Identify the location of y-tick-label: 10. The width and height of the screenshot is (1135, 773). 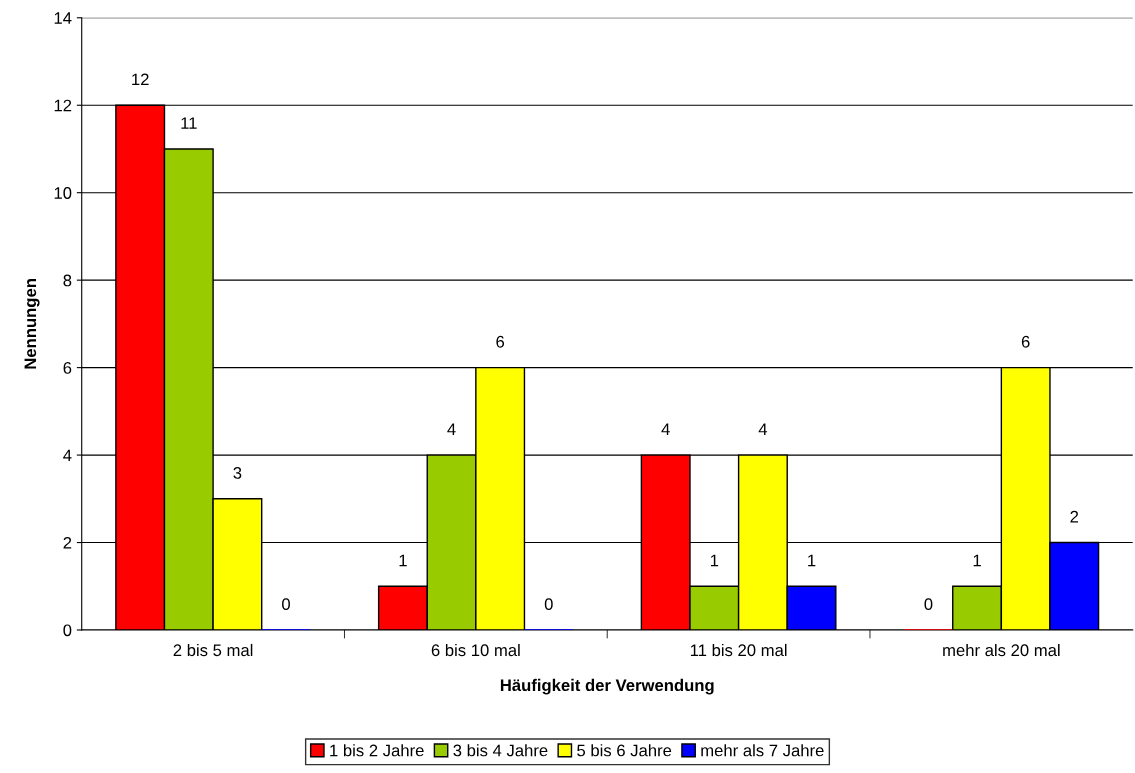
(63, 193).